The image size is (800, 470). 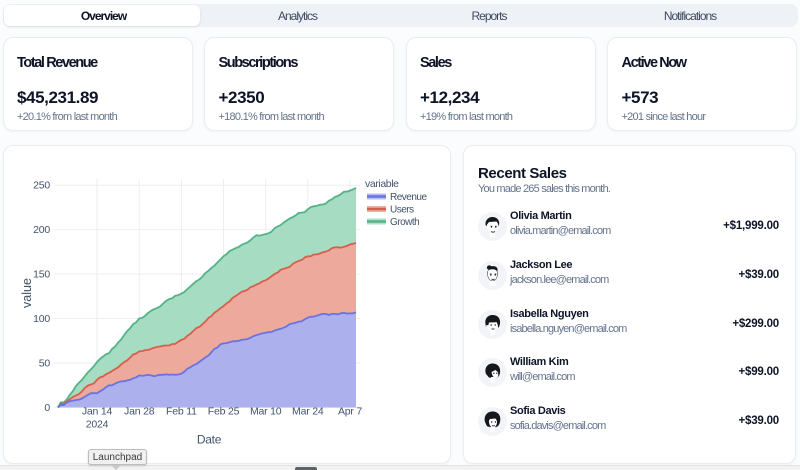 I want to click on svg-text: Feb 11, so click(x=181, y=412).